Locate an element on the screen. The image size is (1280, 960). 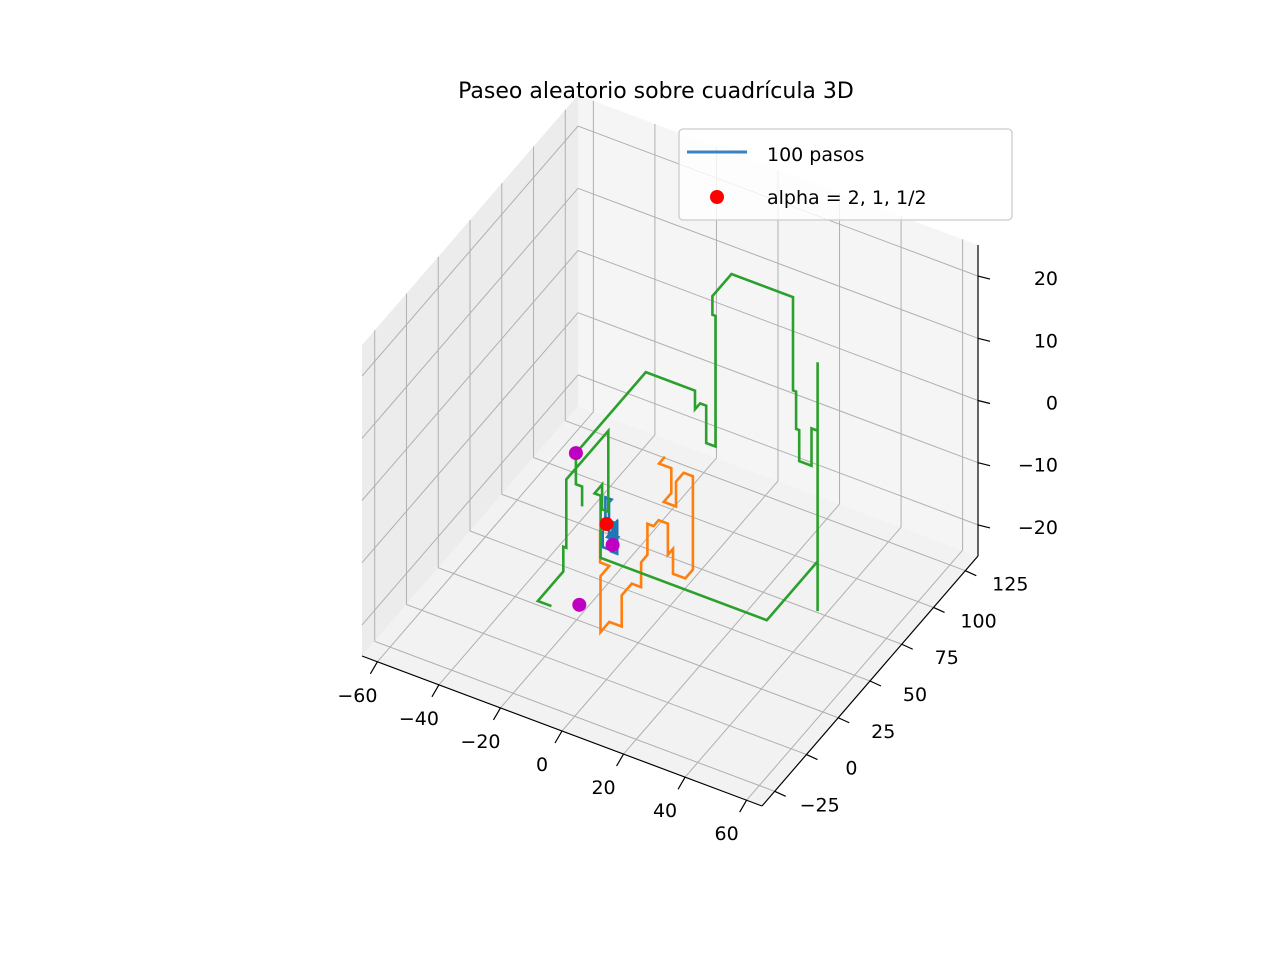
alpha-markers is located at coordinates (594, 529).